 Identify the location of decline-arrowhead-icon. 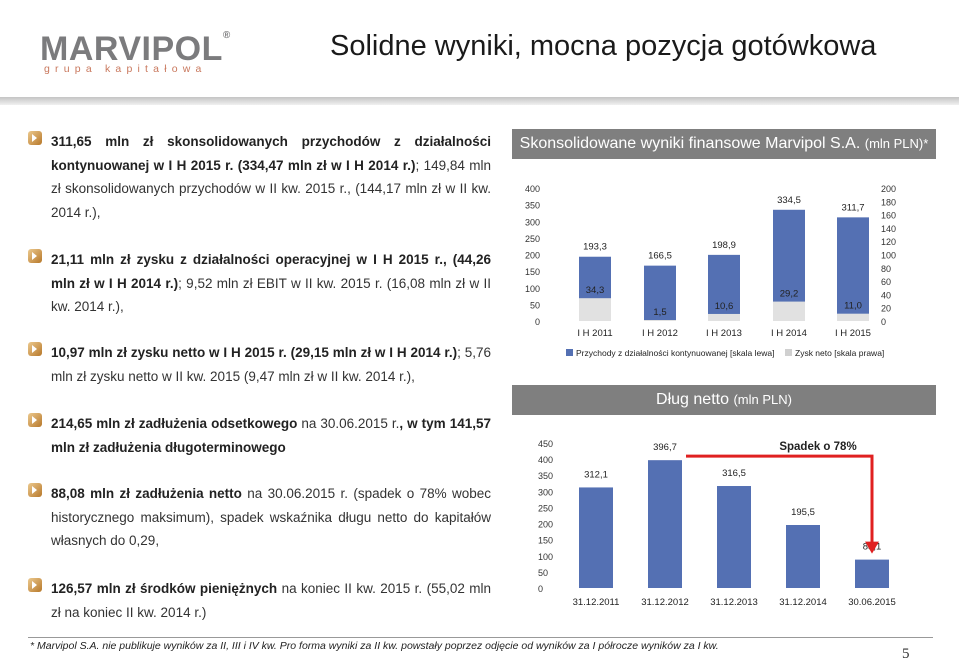
(872, 547).